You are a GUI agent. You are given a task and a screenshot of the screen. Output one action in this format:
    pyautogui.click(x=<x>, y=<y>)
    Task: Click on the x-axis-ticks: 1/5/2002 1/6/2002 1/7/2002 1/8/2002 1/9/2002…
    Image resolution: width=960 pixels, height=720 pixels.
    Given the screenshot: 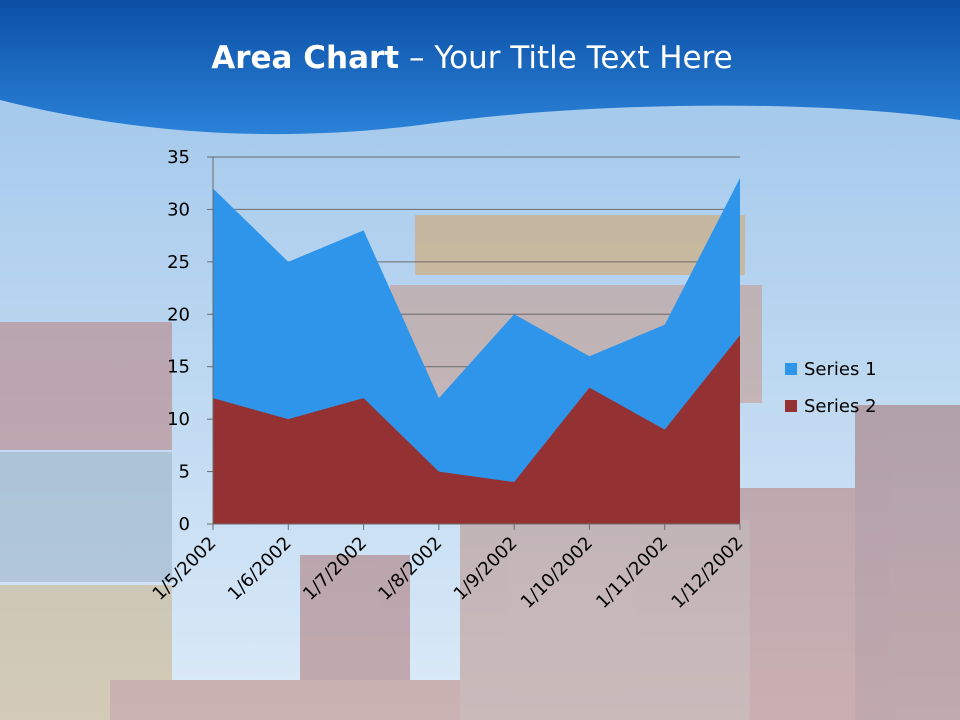 What is the action you would take?
    pyautogui.click(x=448, y=573)
    